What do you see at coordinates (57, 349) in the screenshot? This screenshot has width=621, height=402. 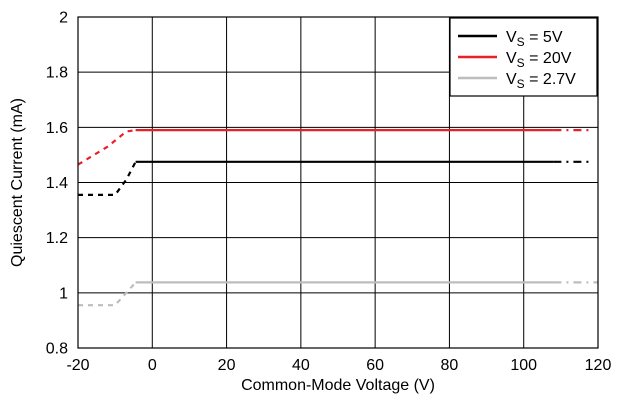 I see `y-tick-label: 0.8` at bounding box center [57, 349].